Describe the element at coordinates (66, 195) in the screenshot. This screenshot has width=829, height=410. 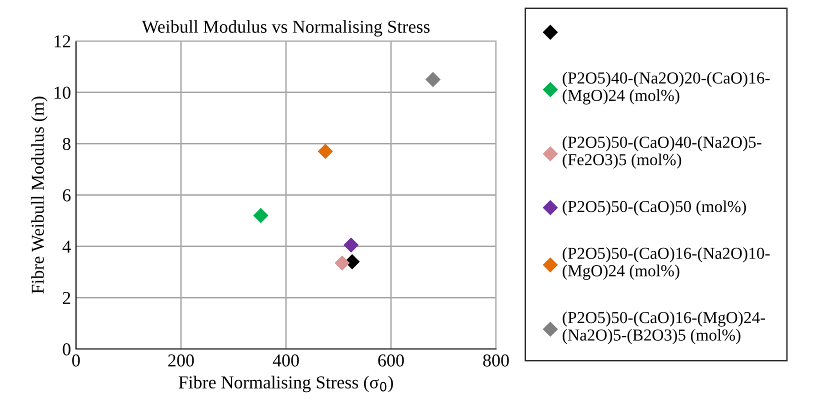
I see `y-tick-label: 6` at that location.